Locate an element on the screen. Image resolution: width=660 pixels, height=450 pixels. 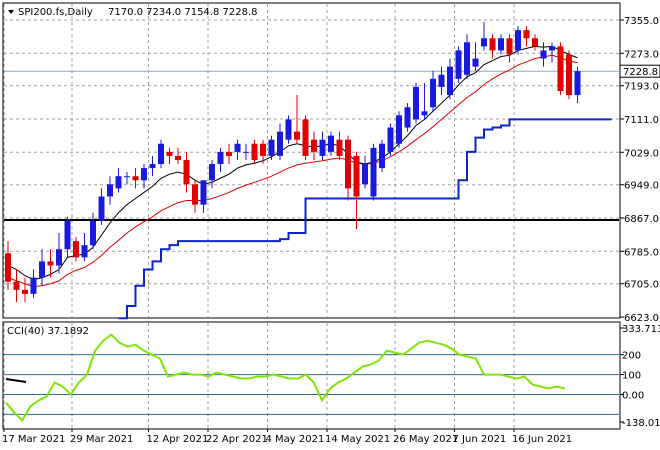
price-axis-label: 7273.0 is located at coordinates (641, 54).